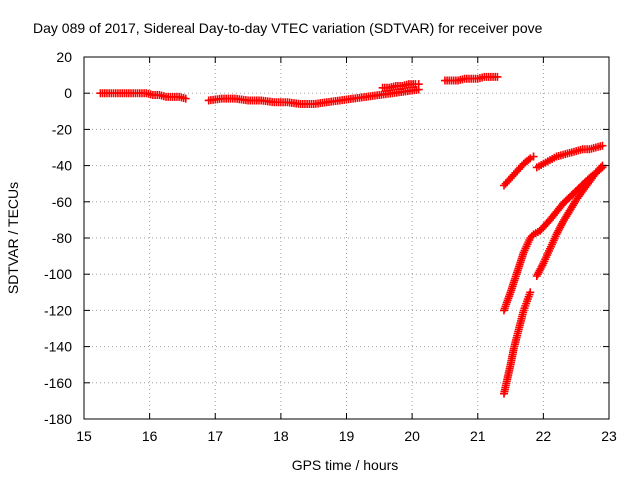 The width and height of the screenshot is (640, 485). I want to click on y-tick-label: -140, so click(58, 347).